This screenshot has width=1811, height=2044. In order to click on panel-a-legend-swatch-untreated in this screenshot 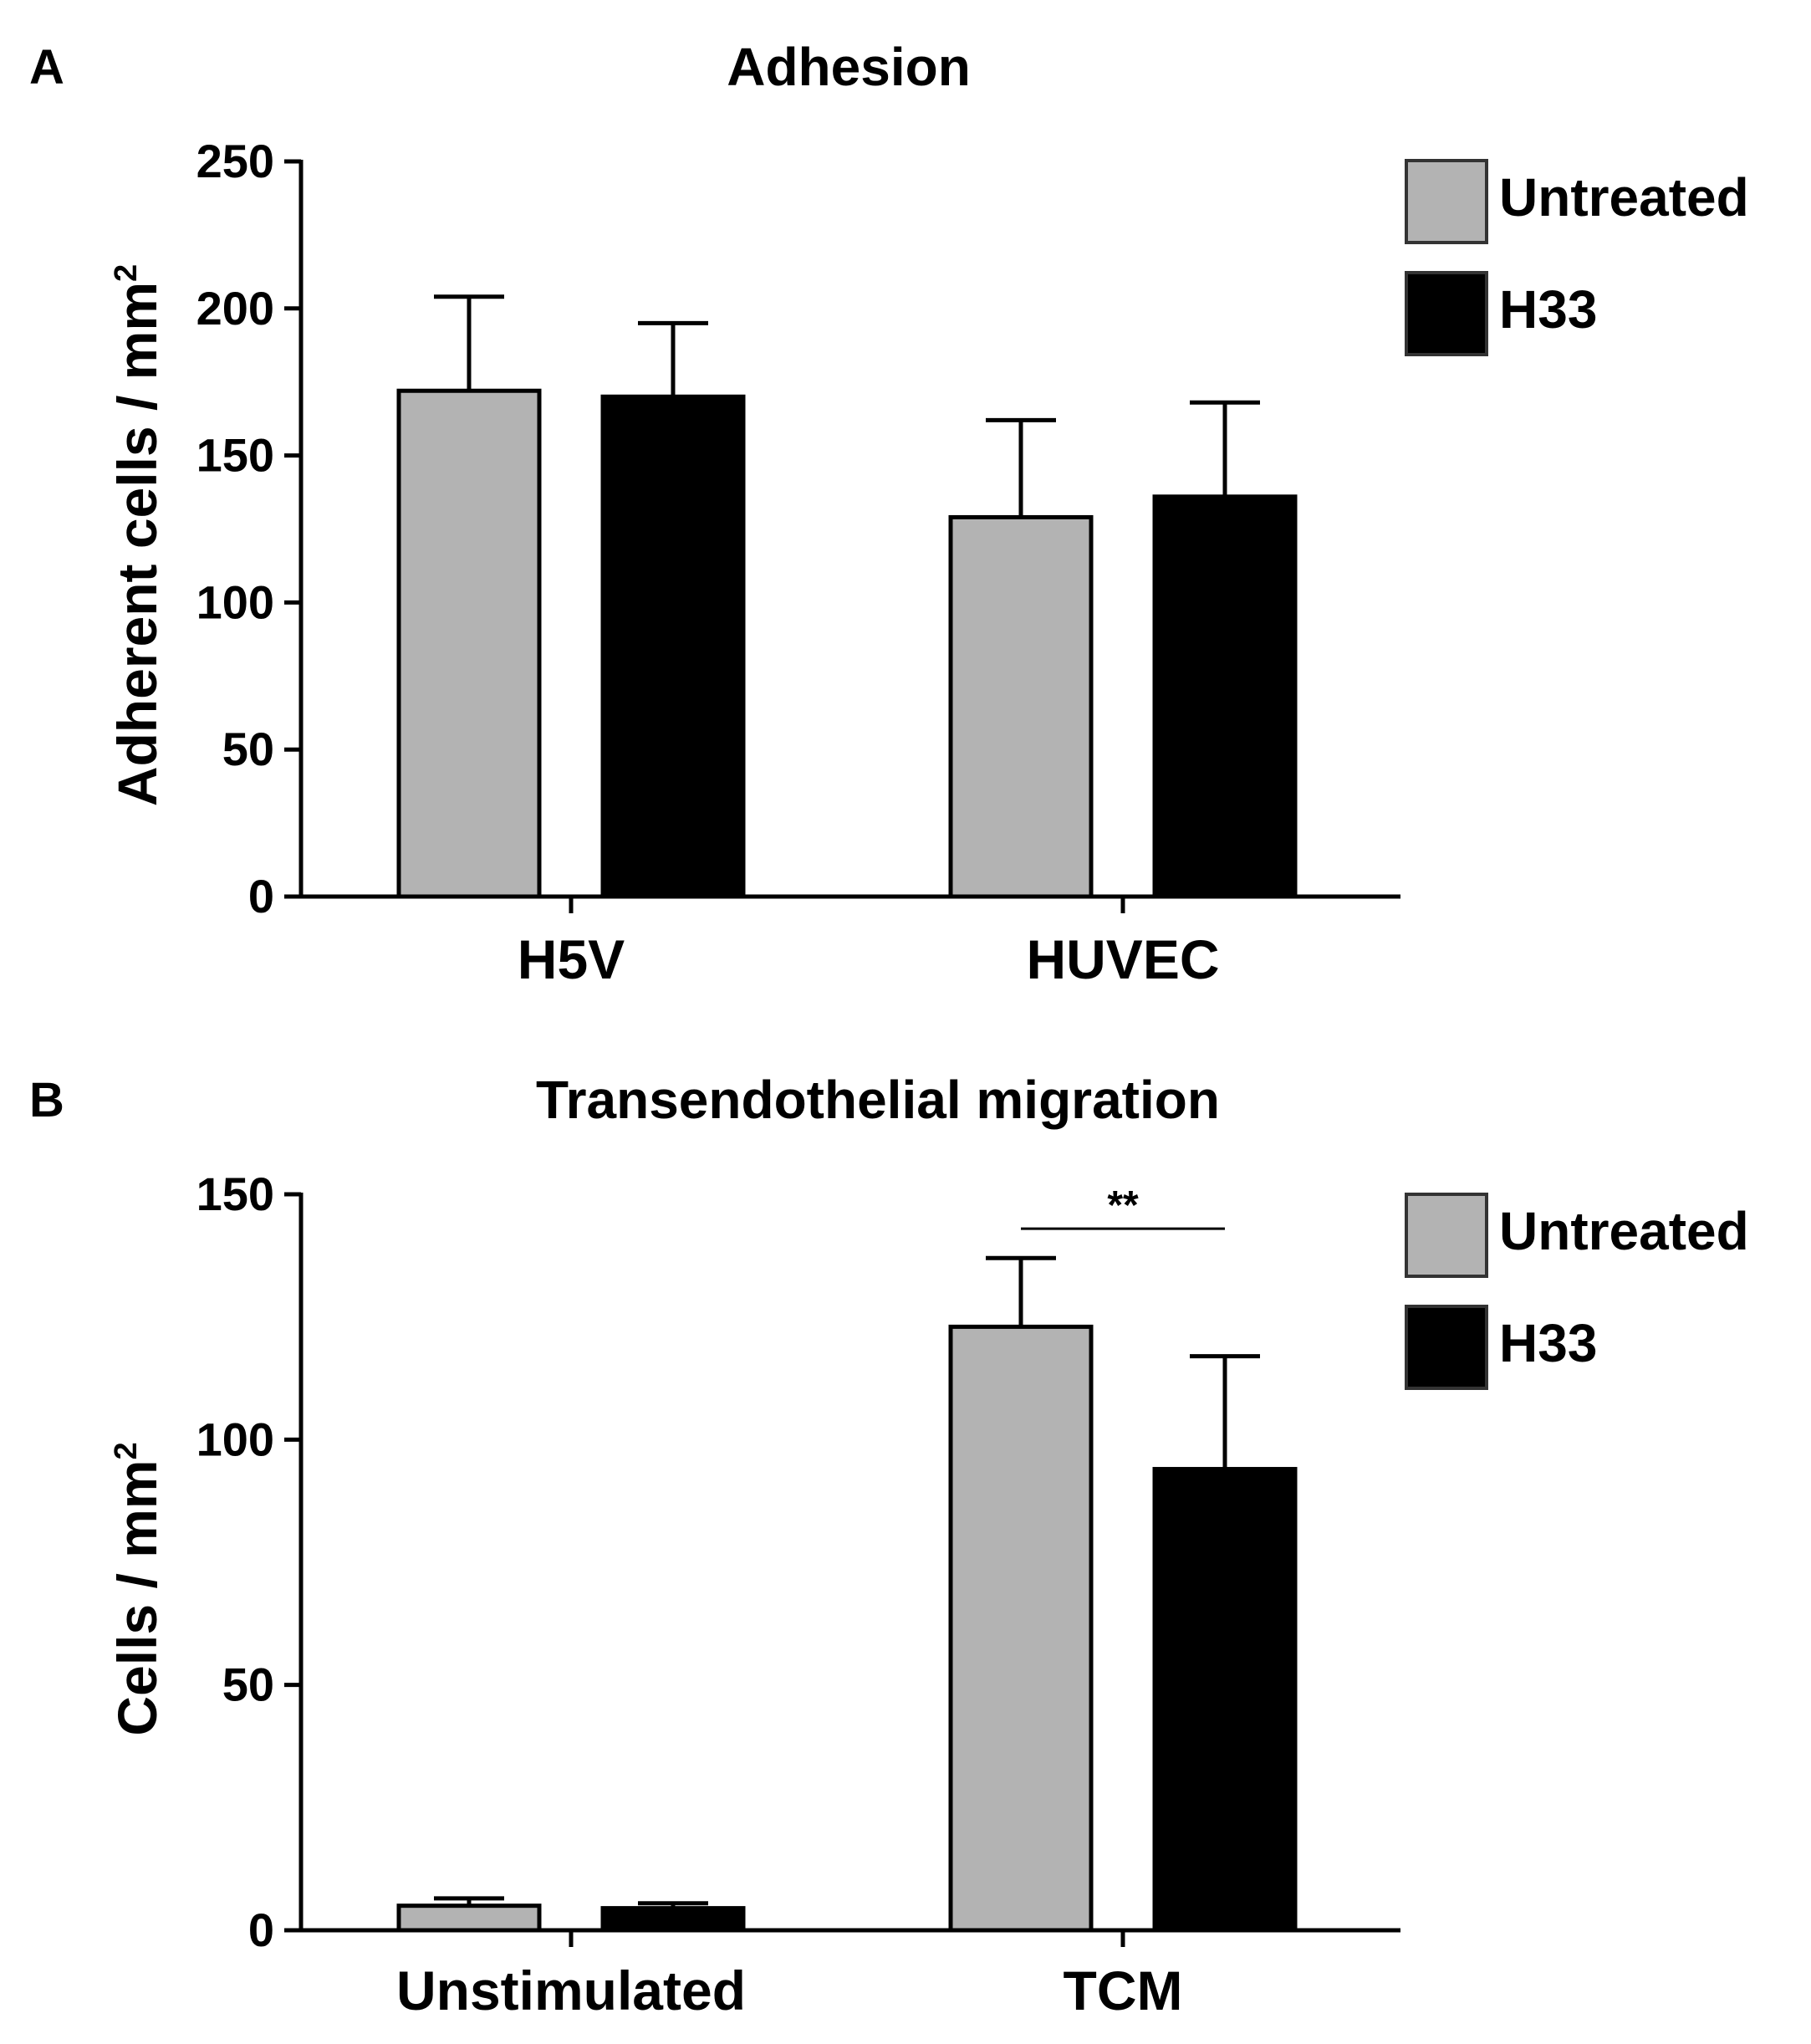, I will do `click(1446, 201)`.